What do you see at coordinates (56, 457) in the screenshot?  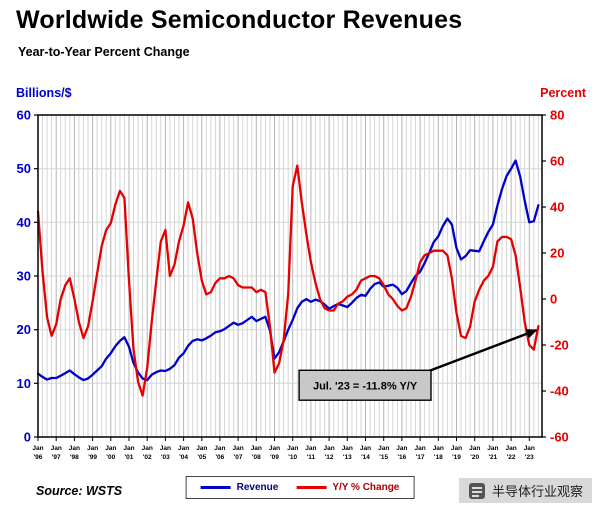 I see `svg-text: '97` at bounding box center [56, 457].